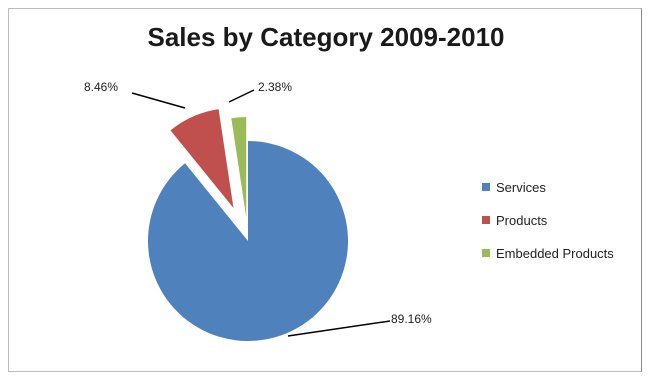 Image resolution: width=652 pixels, height=378 pixels. I want to click on data-label-products: 8.46%, so click(101, 87).